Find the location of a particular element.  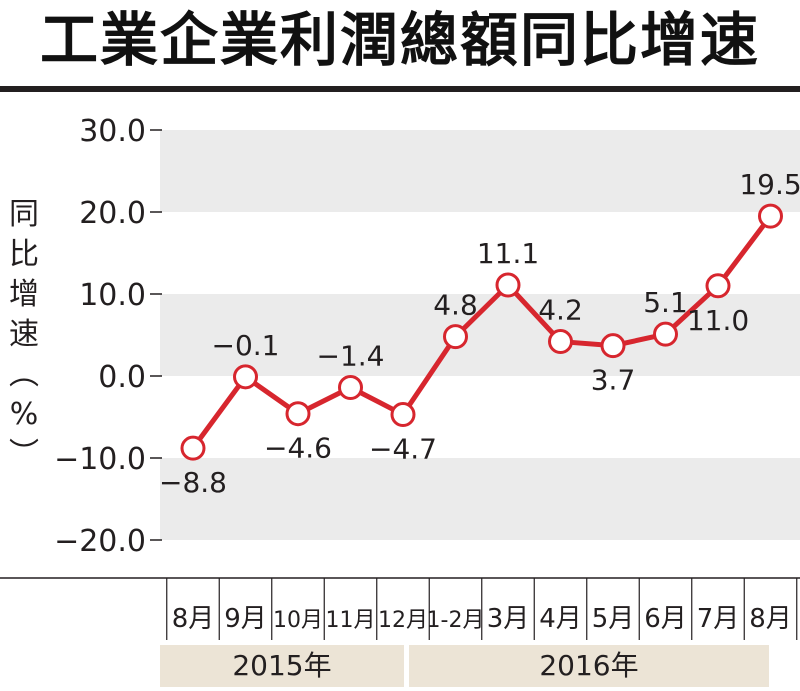

data-label: 4.8 is located at coordinates (455, 305).